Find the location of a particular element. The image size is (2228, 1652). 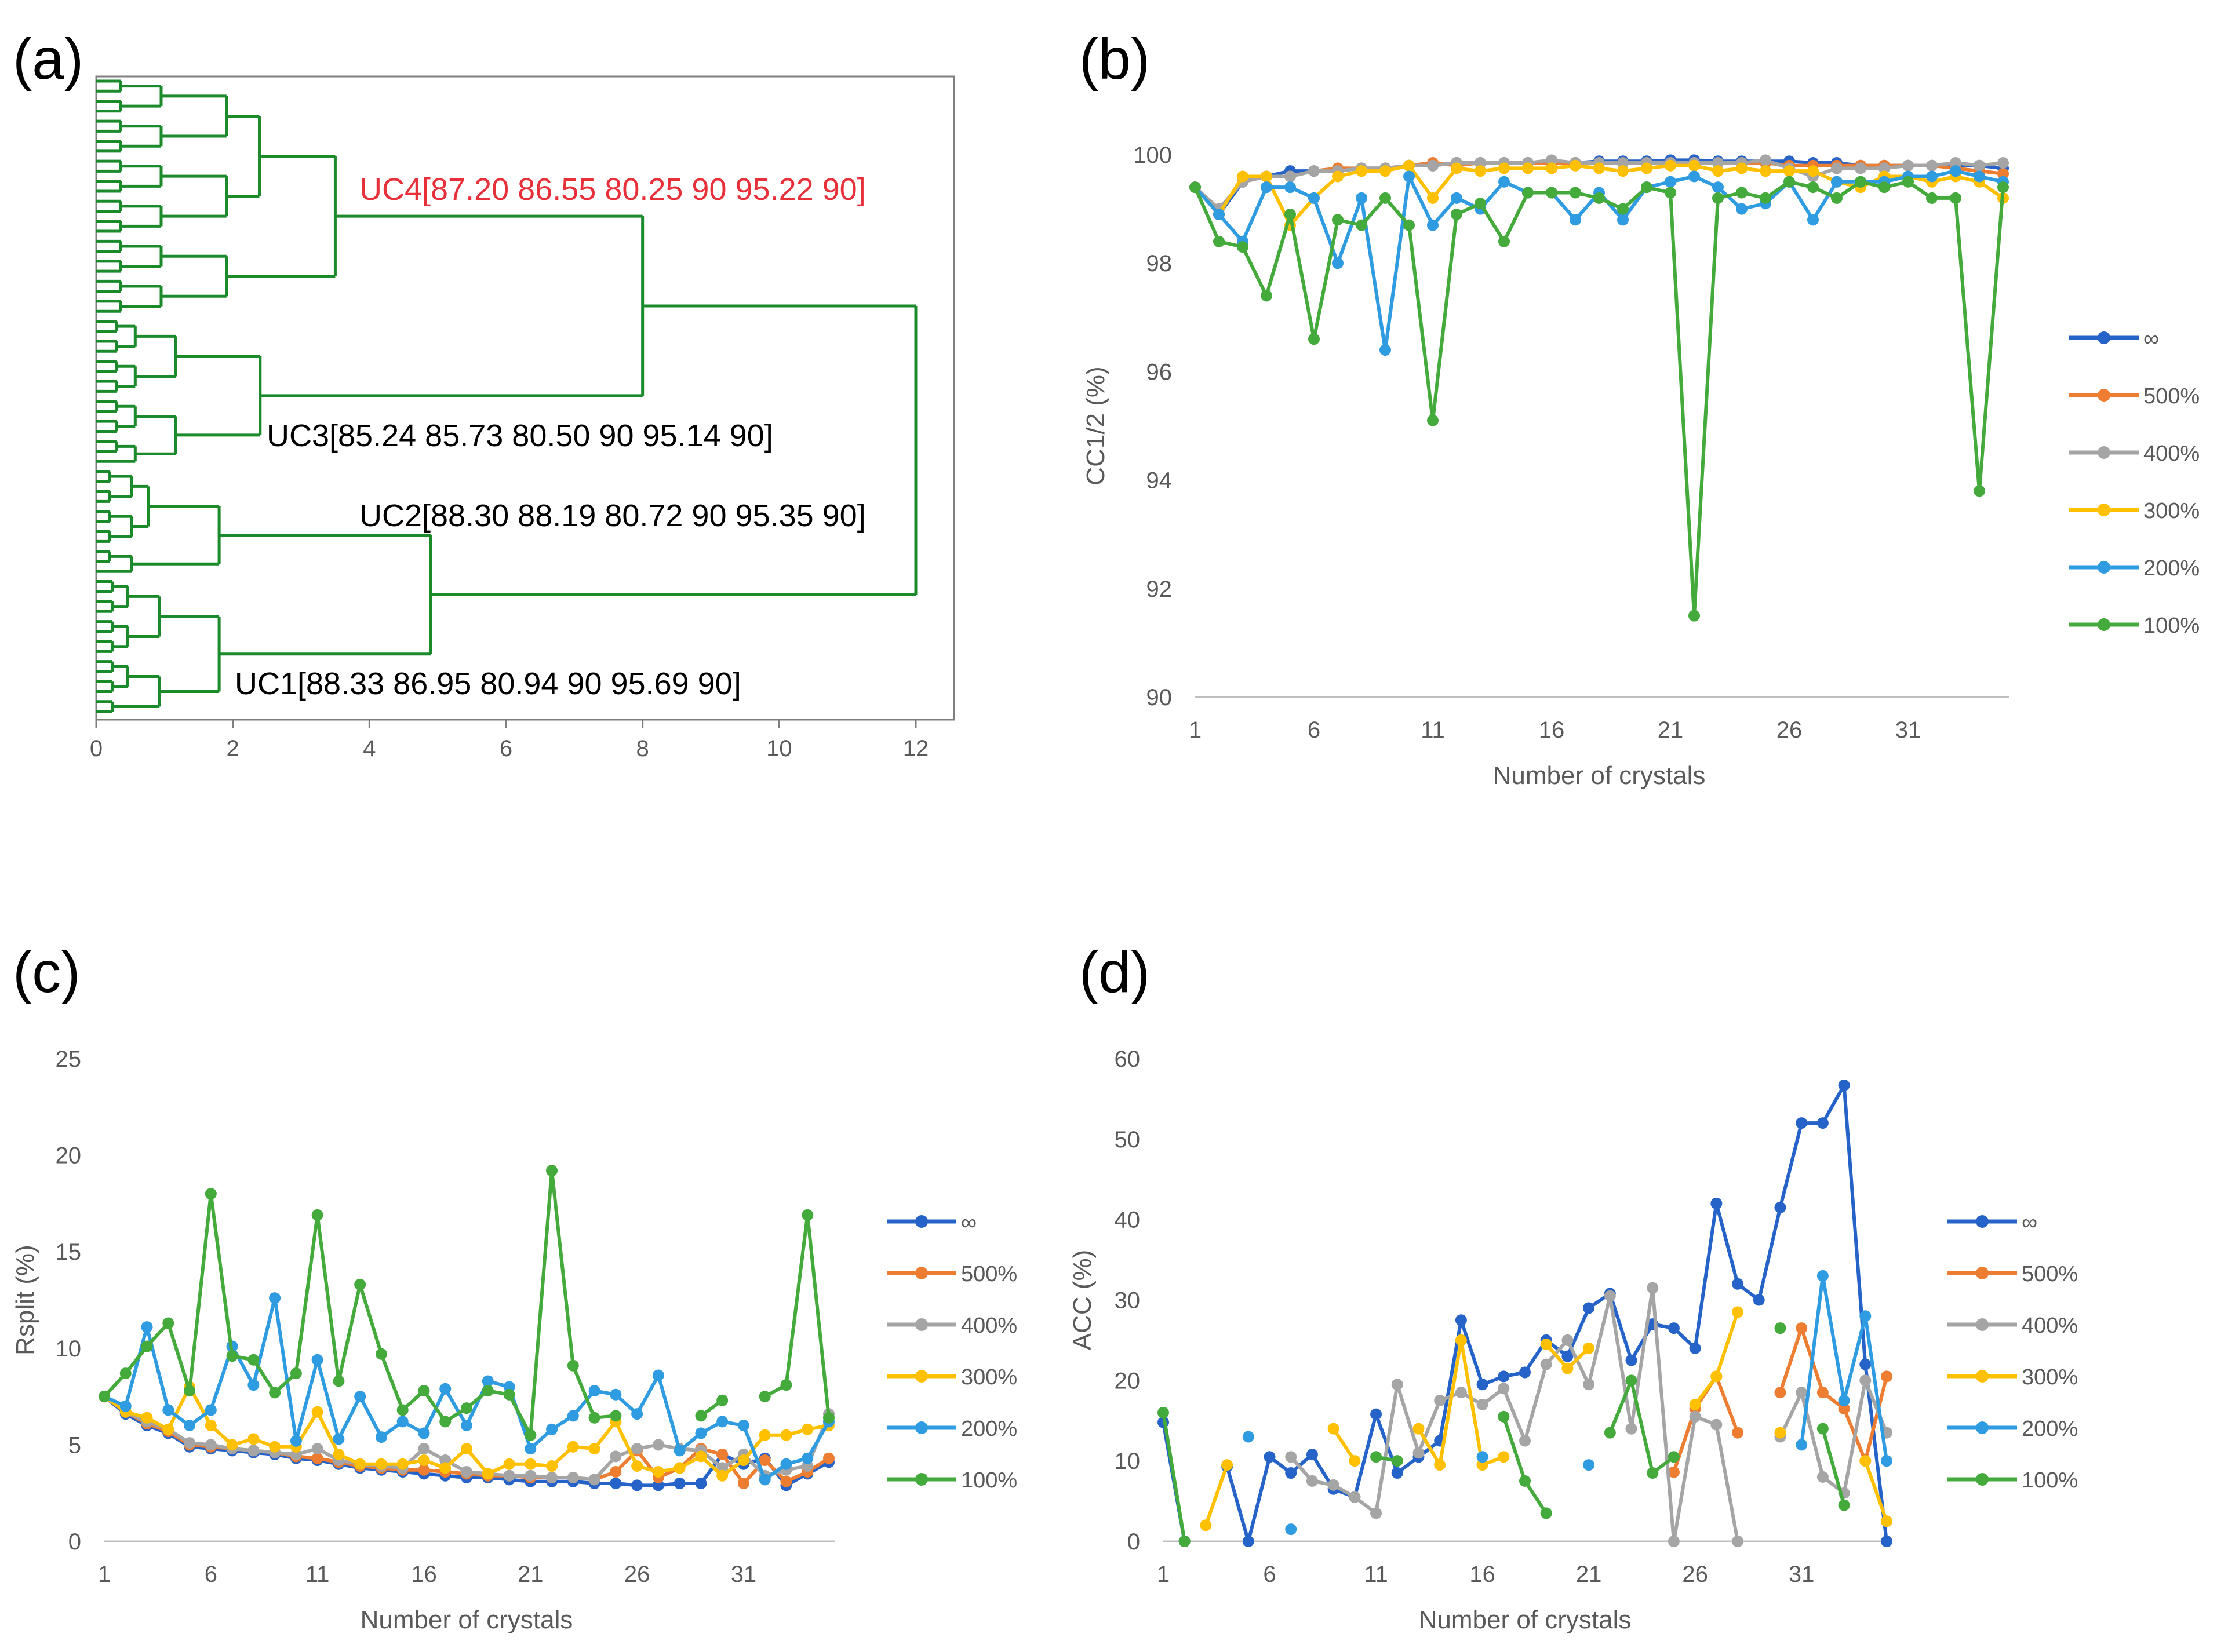

legend-label: ∞ is located at coordinates (2029, 1223).